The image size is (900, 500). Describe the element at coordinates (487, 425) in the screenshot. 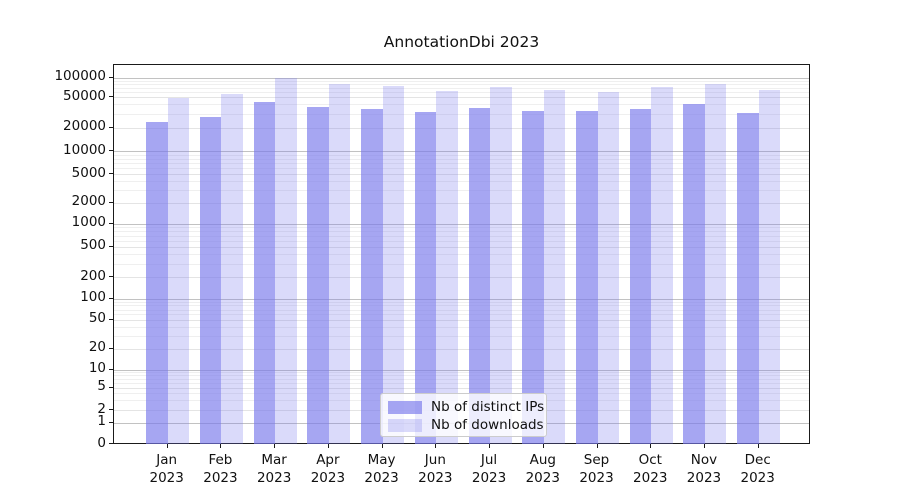

I see `legend-label-downloads: Nb of downloads` at that location.